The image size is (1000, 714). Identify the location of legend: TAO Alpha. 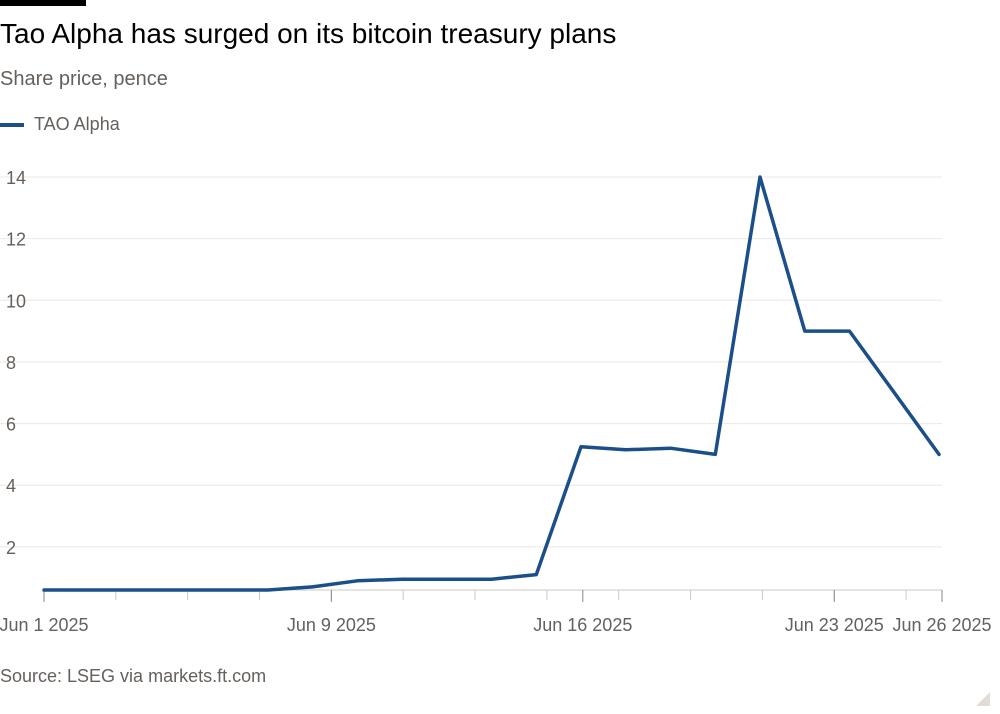
(60, 124).